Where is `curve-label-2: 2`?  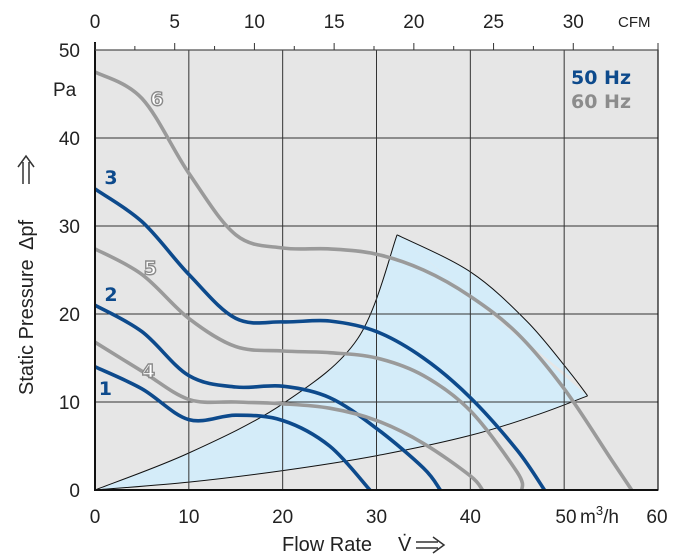
curve-label-2: 2 is located at coordinates (110, 295).